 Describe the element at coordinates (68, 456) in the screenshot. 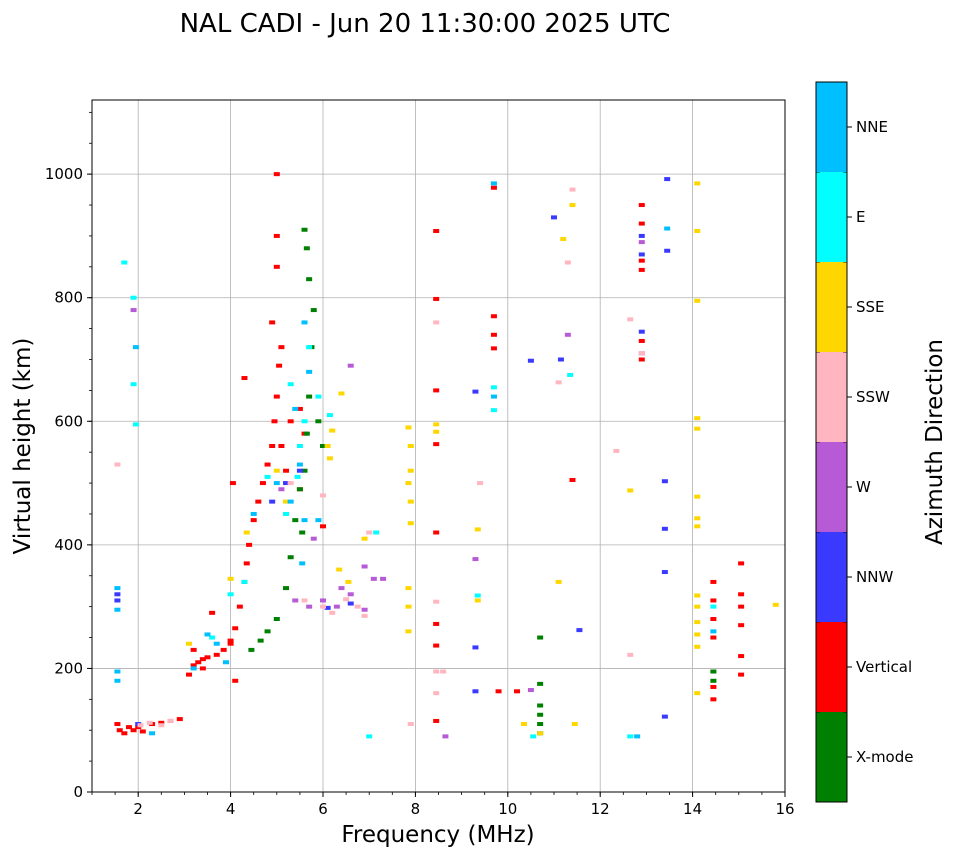

I see `y-axis-ticks: 0 200 400 600 800 1000` at that location.